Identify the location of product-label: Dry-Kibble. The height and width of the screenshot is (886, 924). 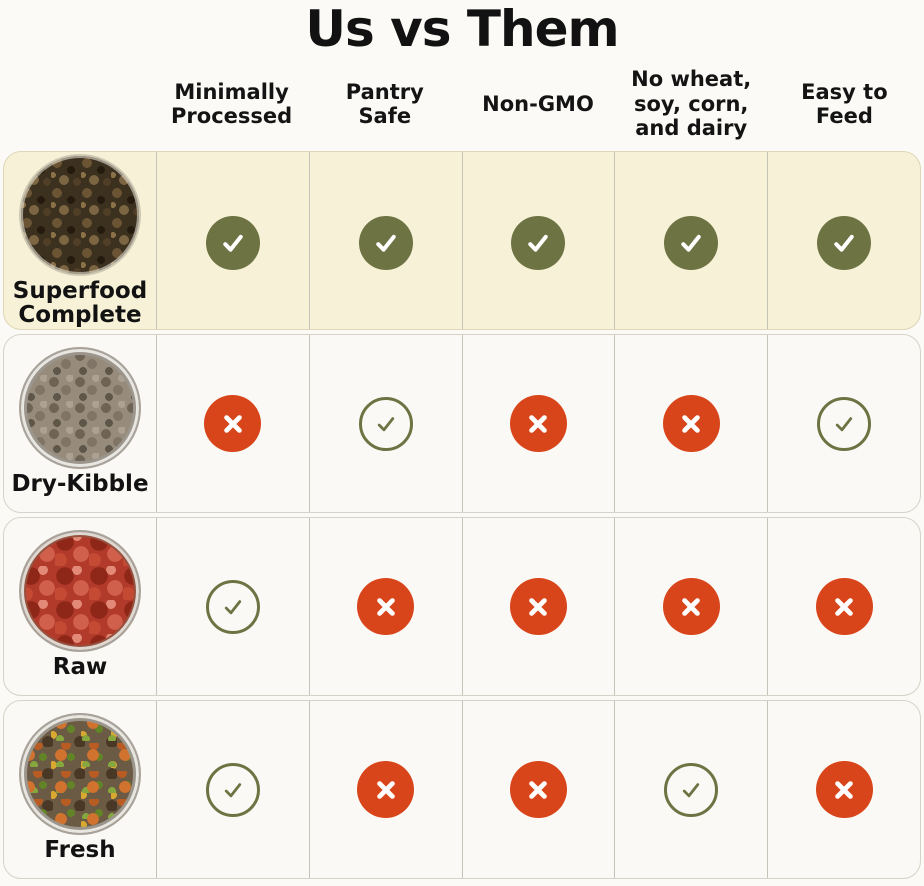
(80, 483).